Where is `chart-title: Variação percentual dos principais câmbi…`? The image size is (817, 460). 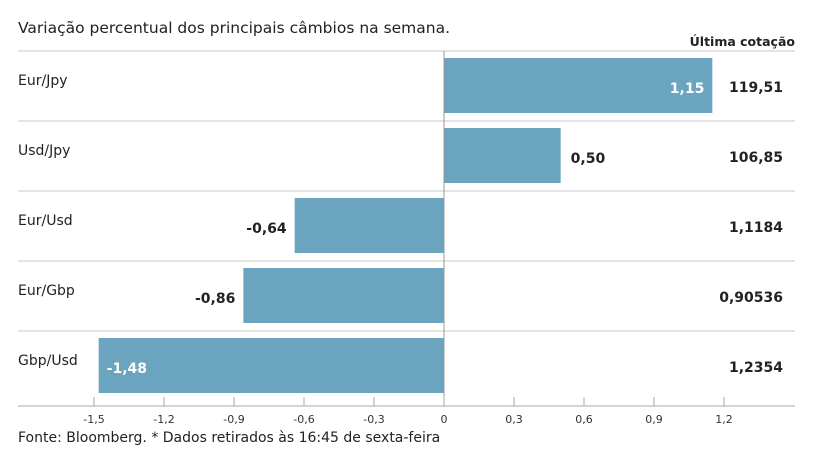 chart-title: Variação percentual dos principais câmbi… is located at coordinates (234, 28).